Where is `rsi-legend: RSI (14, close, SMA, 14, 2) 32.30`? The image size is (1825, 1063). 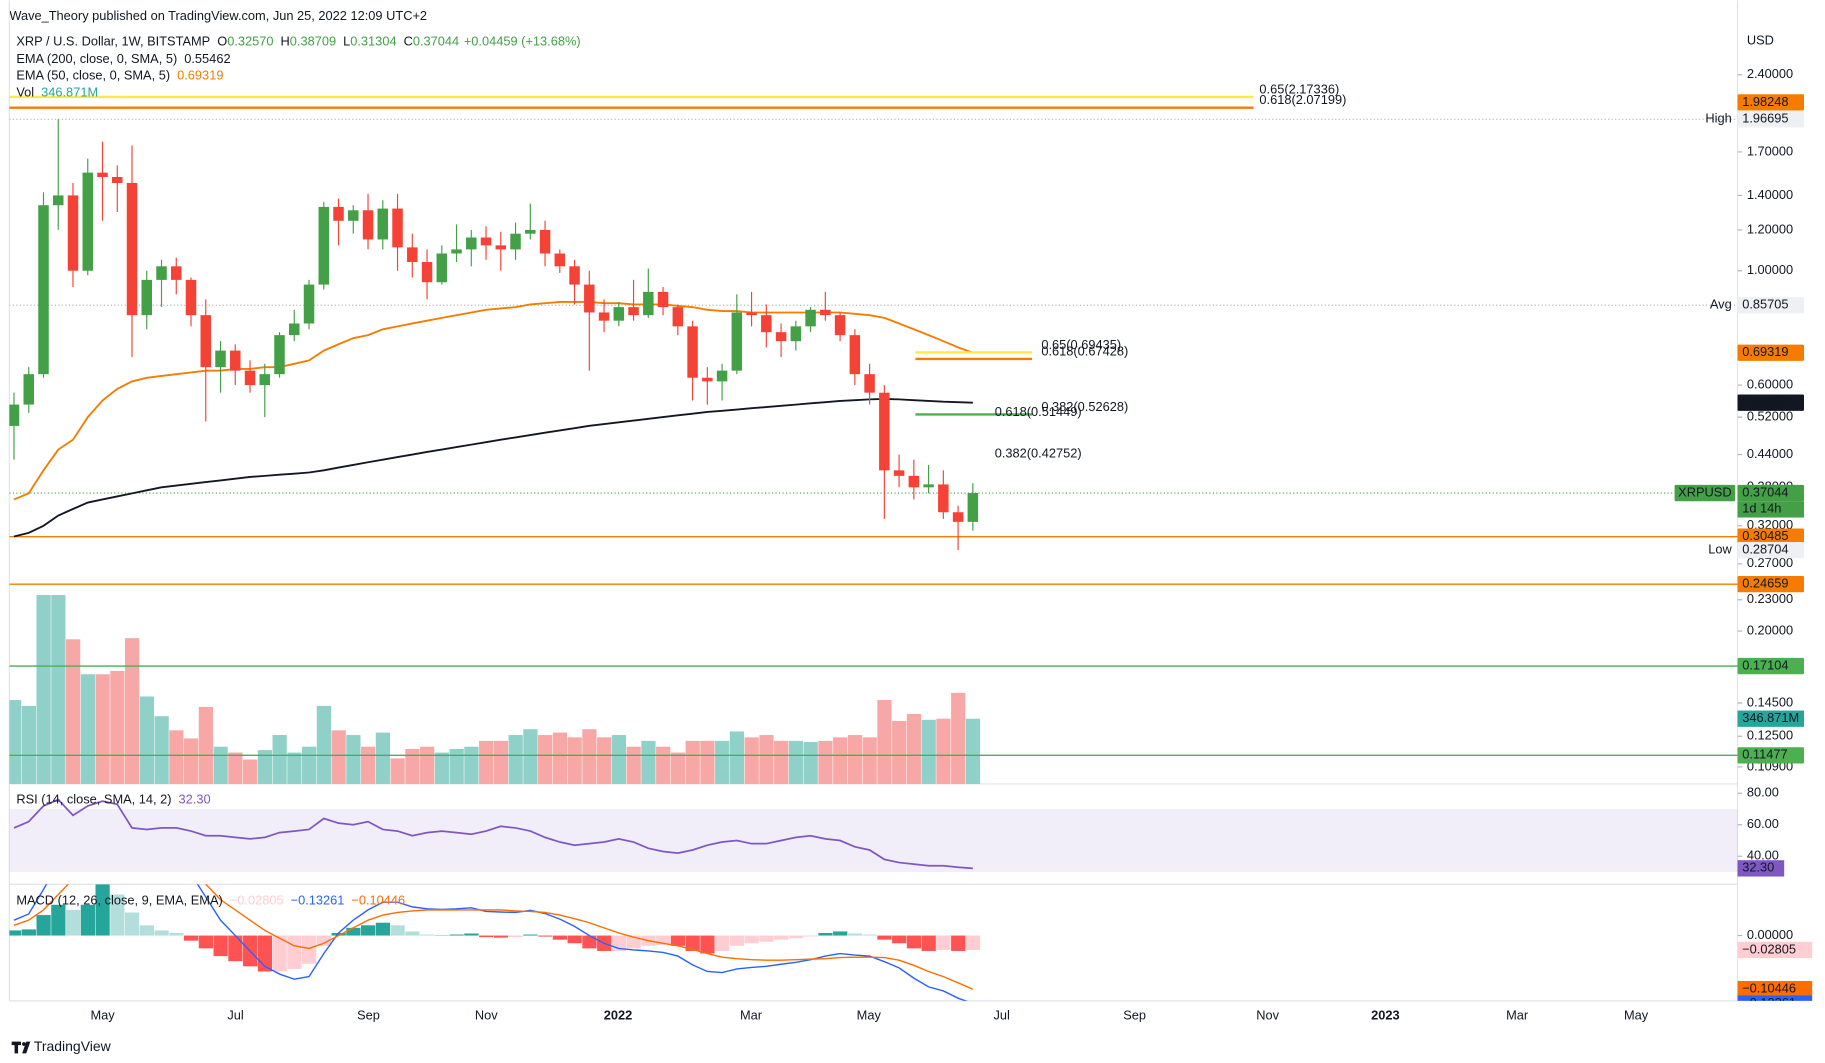
rsi-legend: RSI (14, close, SMA, 14, 2) 32.30 is located at coordinates (113, 799).